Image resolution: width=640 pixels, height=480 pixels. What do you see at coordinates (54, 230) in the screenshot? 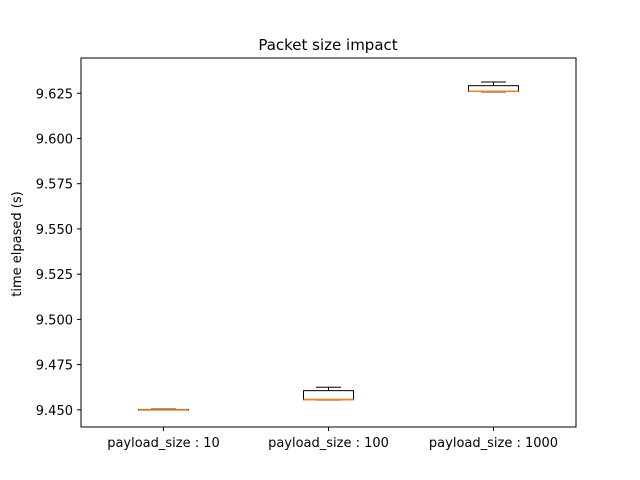
I see `y-tick-label: 9.550` at bounding box center [54, 230].